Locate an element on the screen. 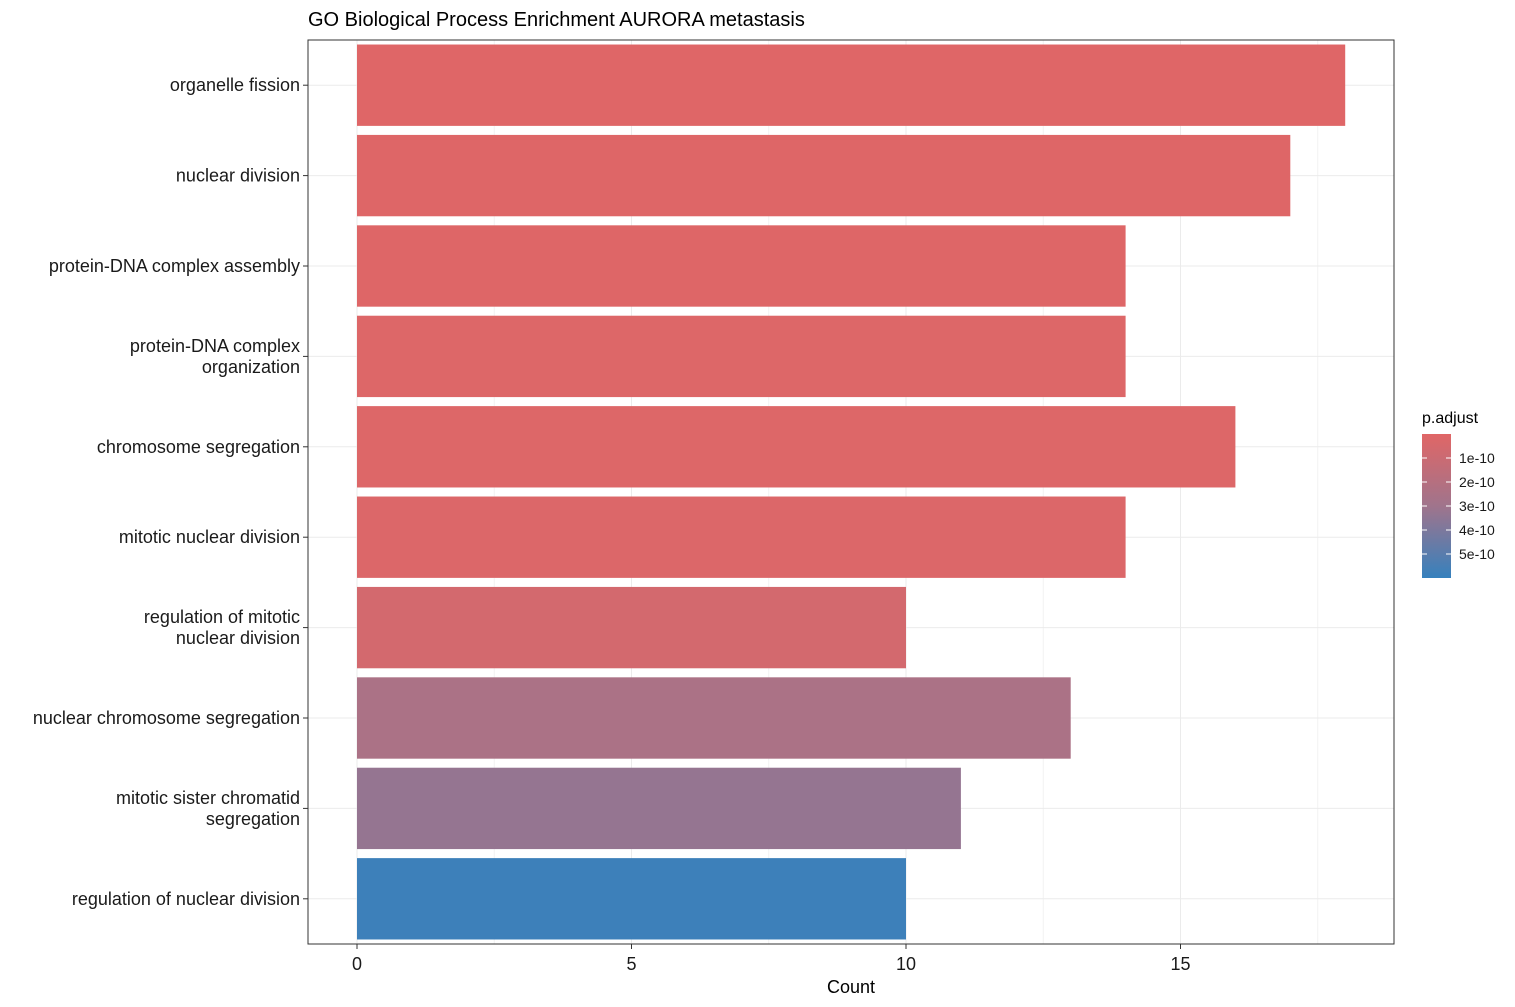 This screenshot has height=1007, width=1515. x-tick-label: 0 is located at coordinates (357, 964).